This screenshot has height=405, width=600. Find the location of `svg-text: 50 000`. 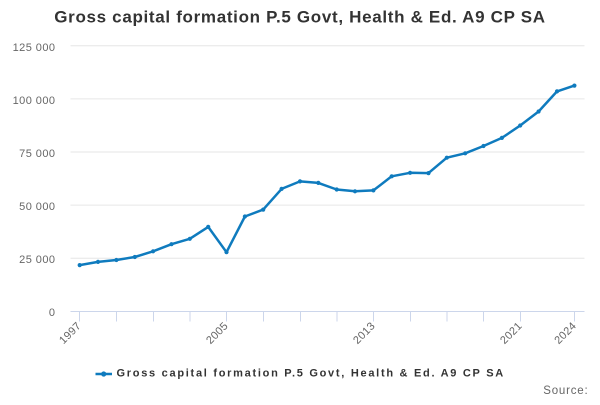

svg-text: 50 000 is located at coordinates (37, 207).